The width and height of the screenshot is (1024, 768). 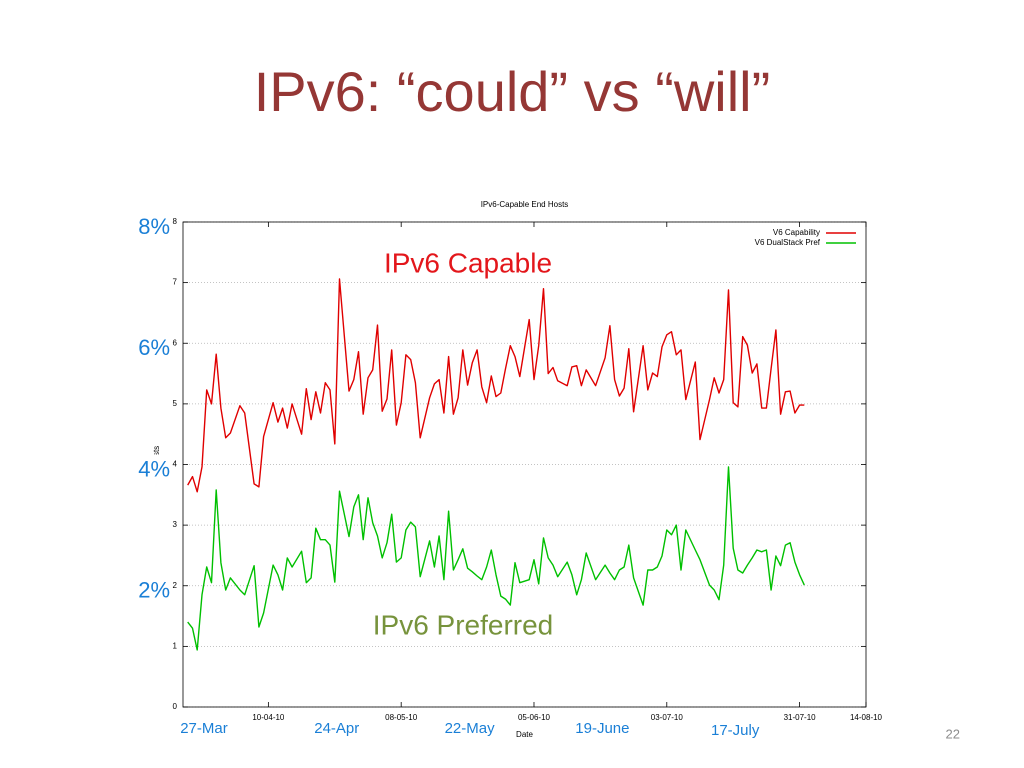 What do you see at coordinates (602, 728) in the screenshot?
I see `date-label: 19-June` at bounding box center [602, 728].